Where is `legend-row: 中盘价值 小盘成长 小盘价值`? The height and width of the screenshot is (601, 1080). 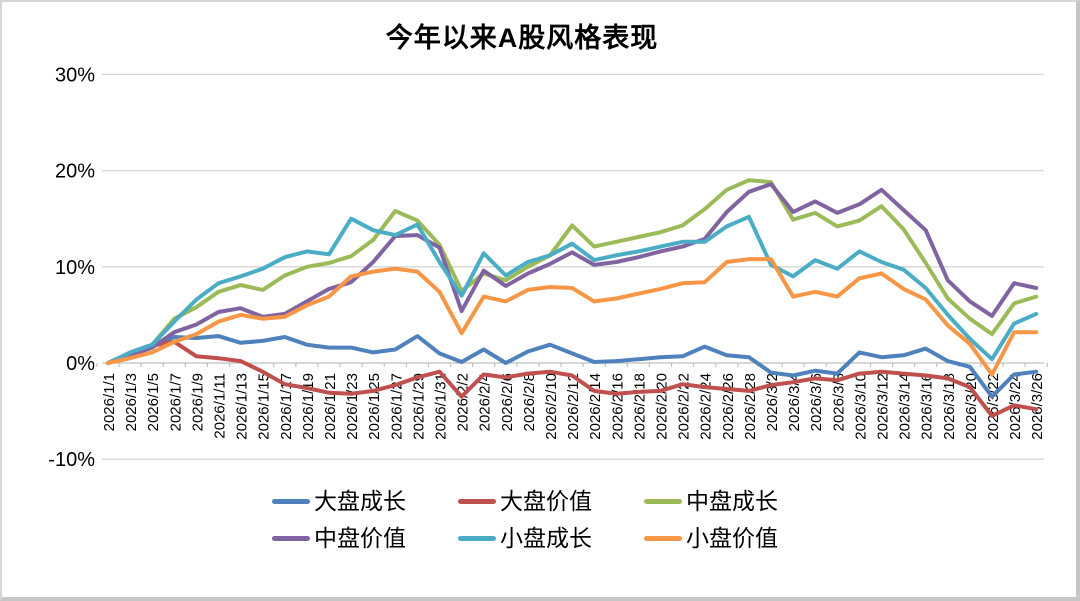 legend-row: 中盘价值 小盘成长 小盘价值 is located at coordinates (525, 538).